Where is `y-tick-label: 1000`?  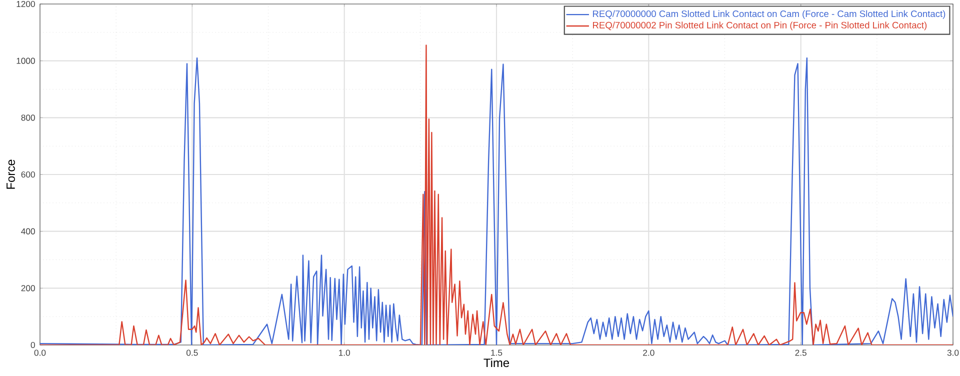
y-tick-label: 1000 is located at coordinates (25, 61).